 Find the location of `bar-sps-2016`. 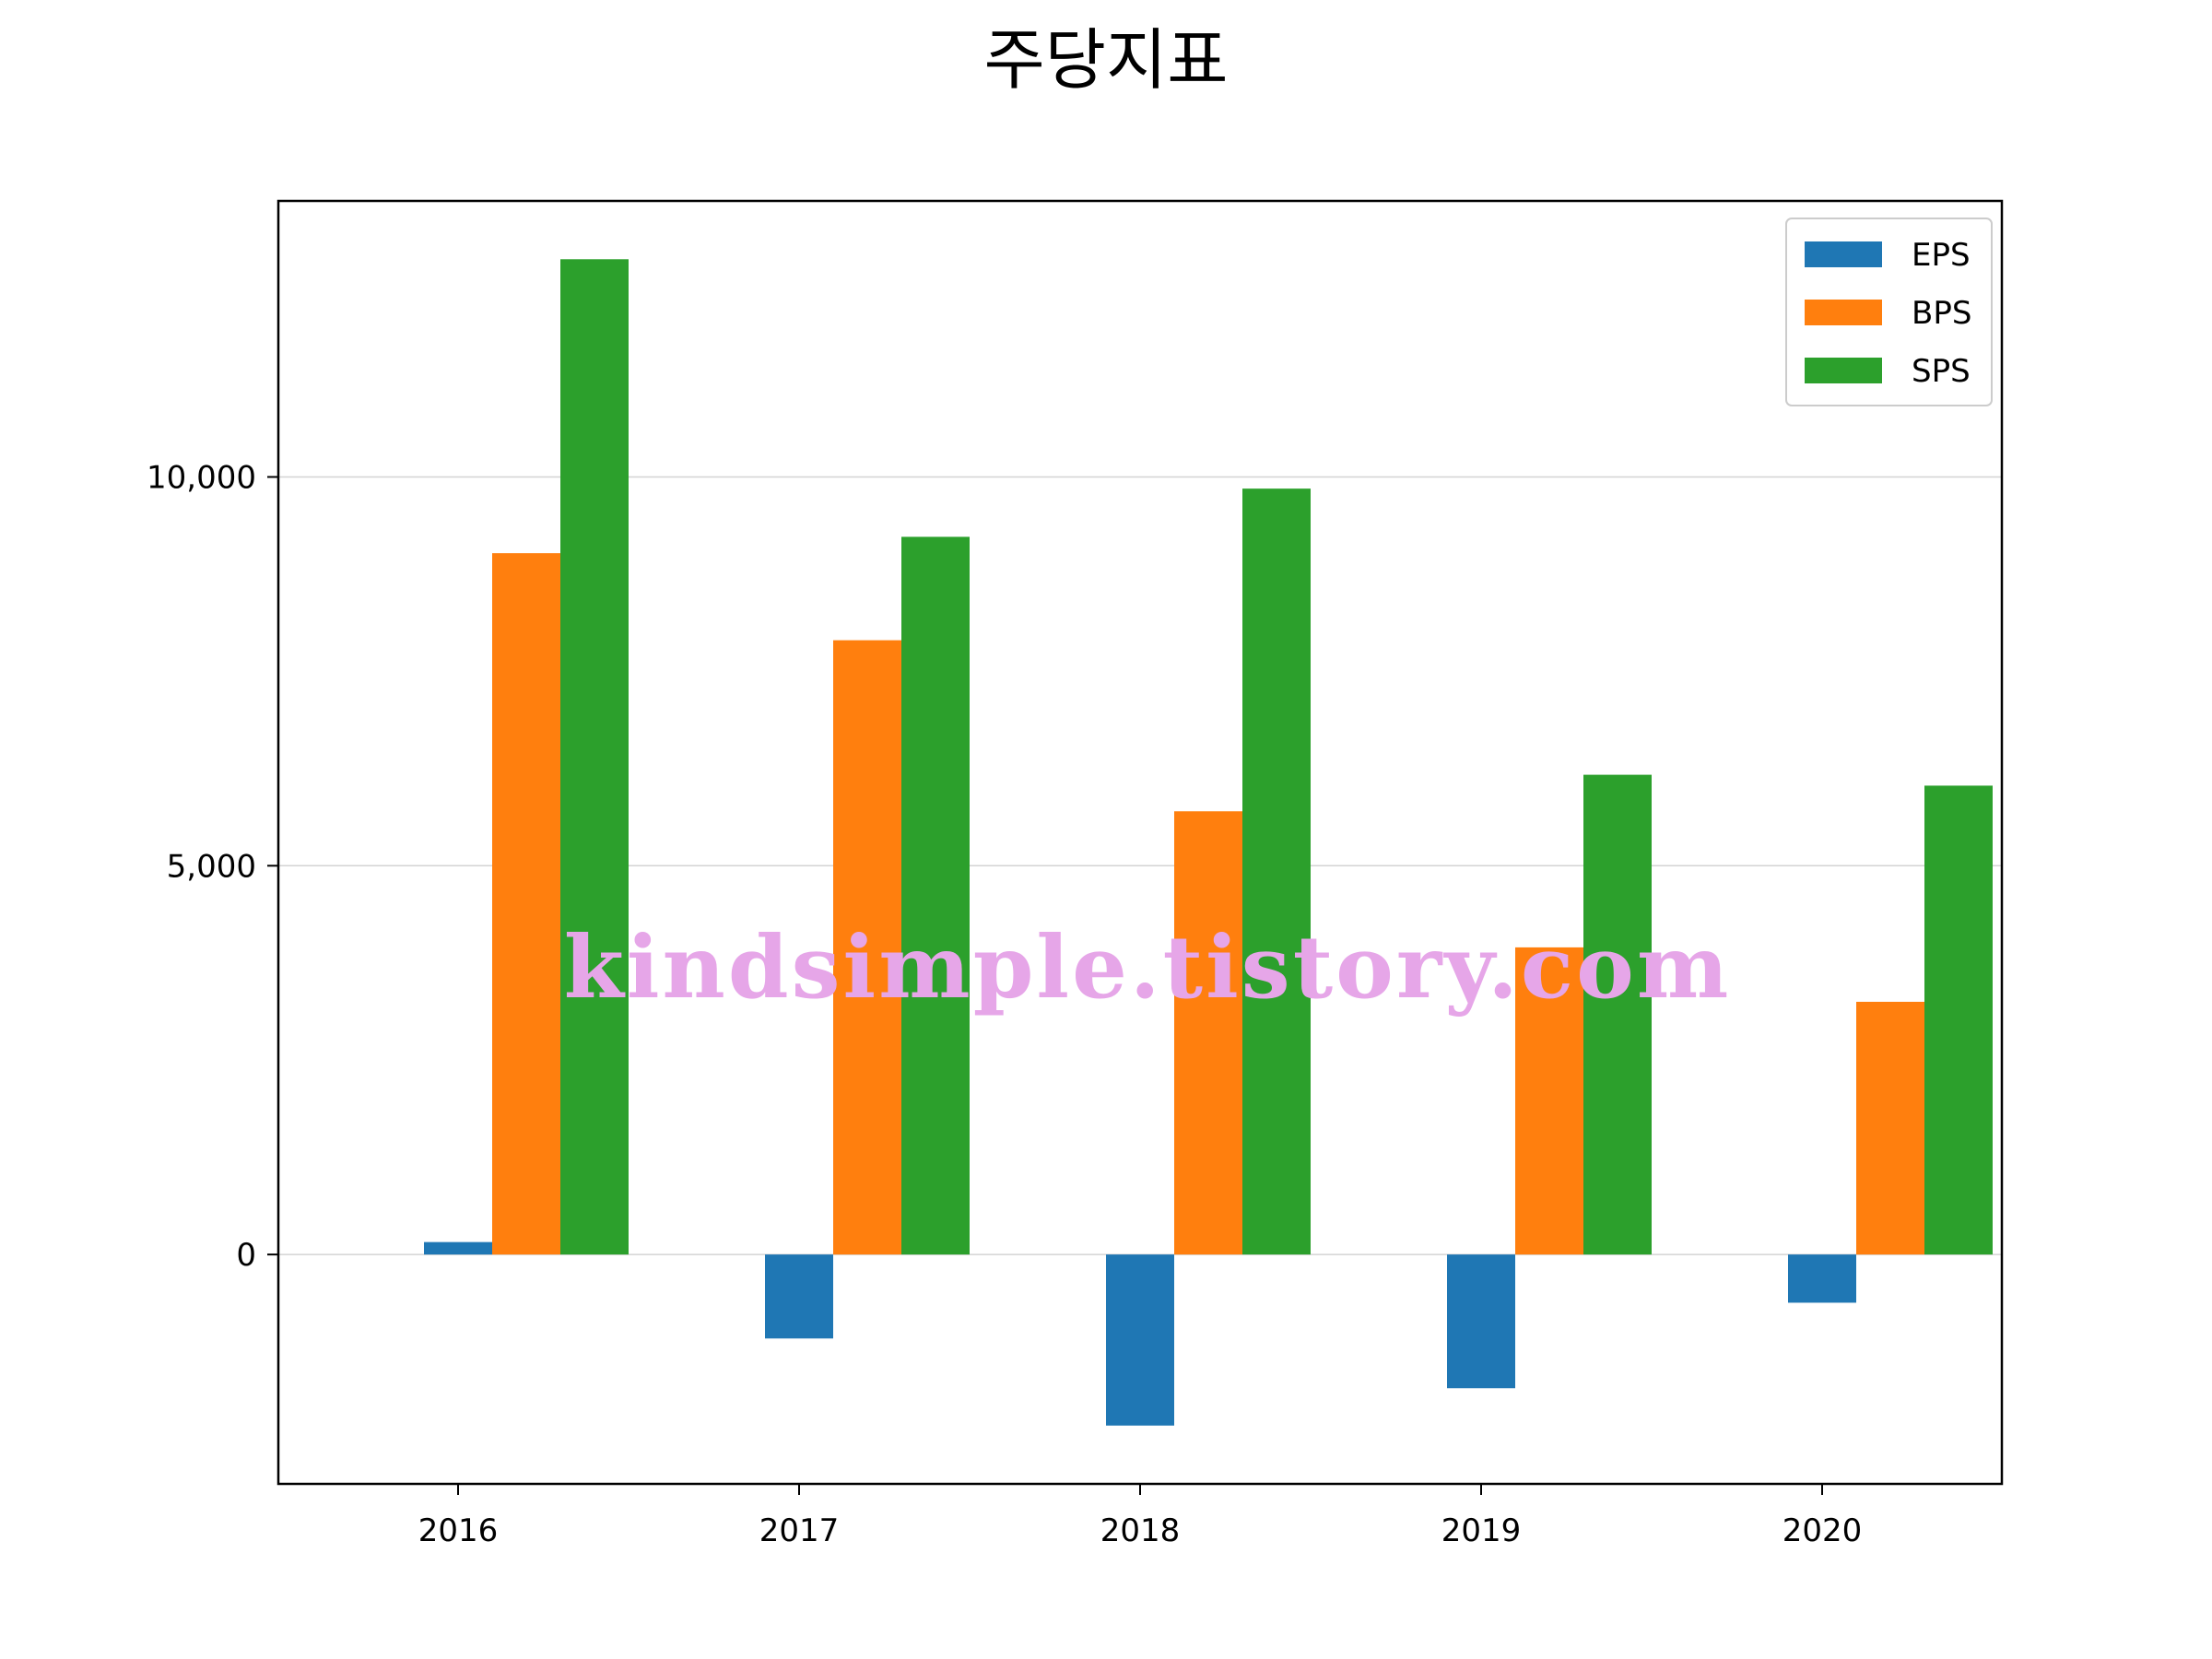

bar-sps-2016 is located at coordinates (594, 757).